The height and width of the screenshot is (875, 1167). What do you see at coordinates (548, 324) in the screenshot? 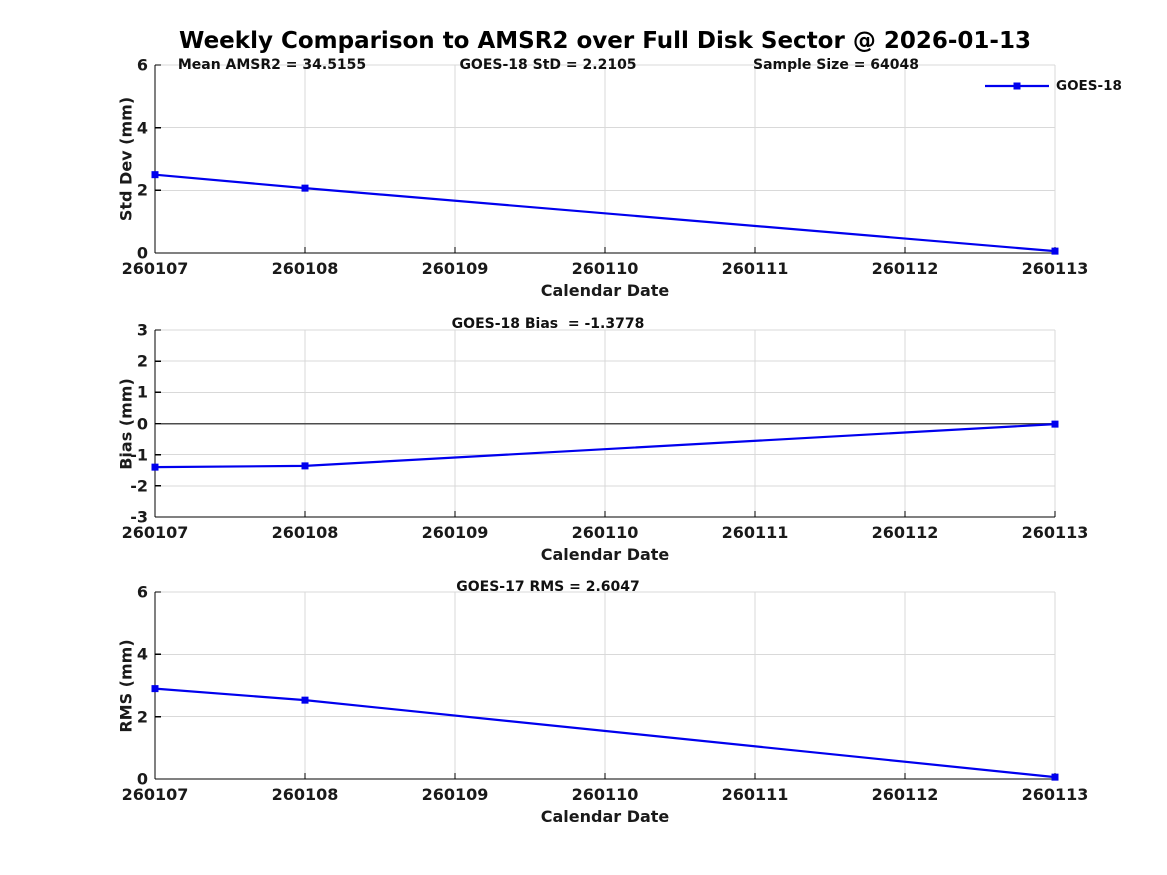
I see `annotation-text: GOES-18 Bias = -1.3778` at bounding box center [548, 324].